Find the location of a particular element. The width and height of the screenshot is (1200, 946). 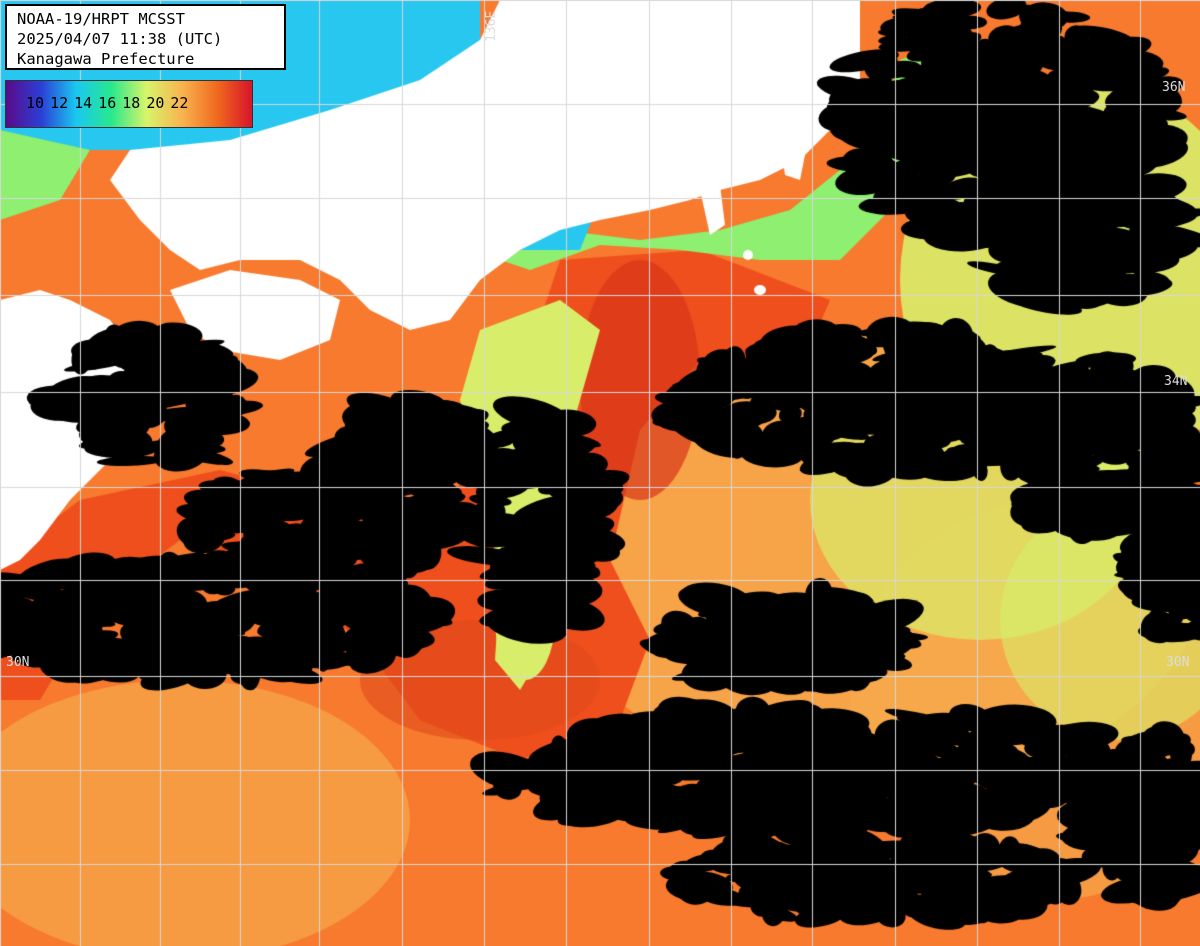

lat-label-34n: 34N is located at coordinates (1176, 381).